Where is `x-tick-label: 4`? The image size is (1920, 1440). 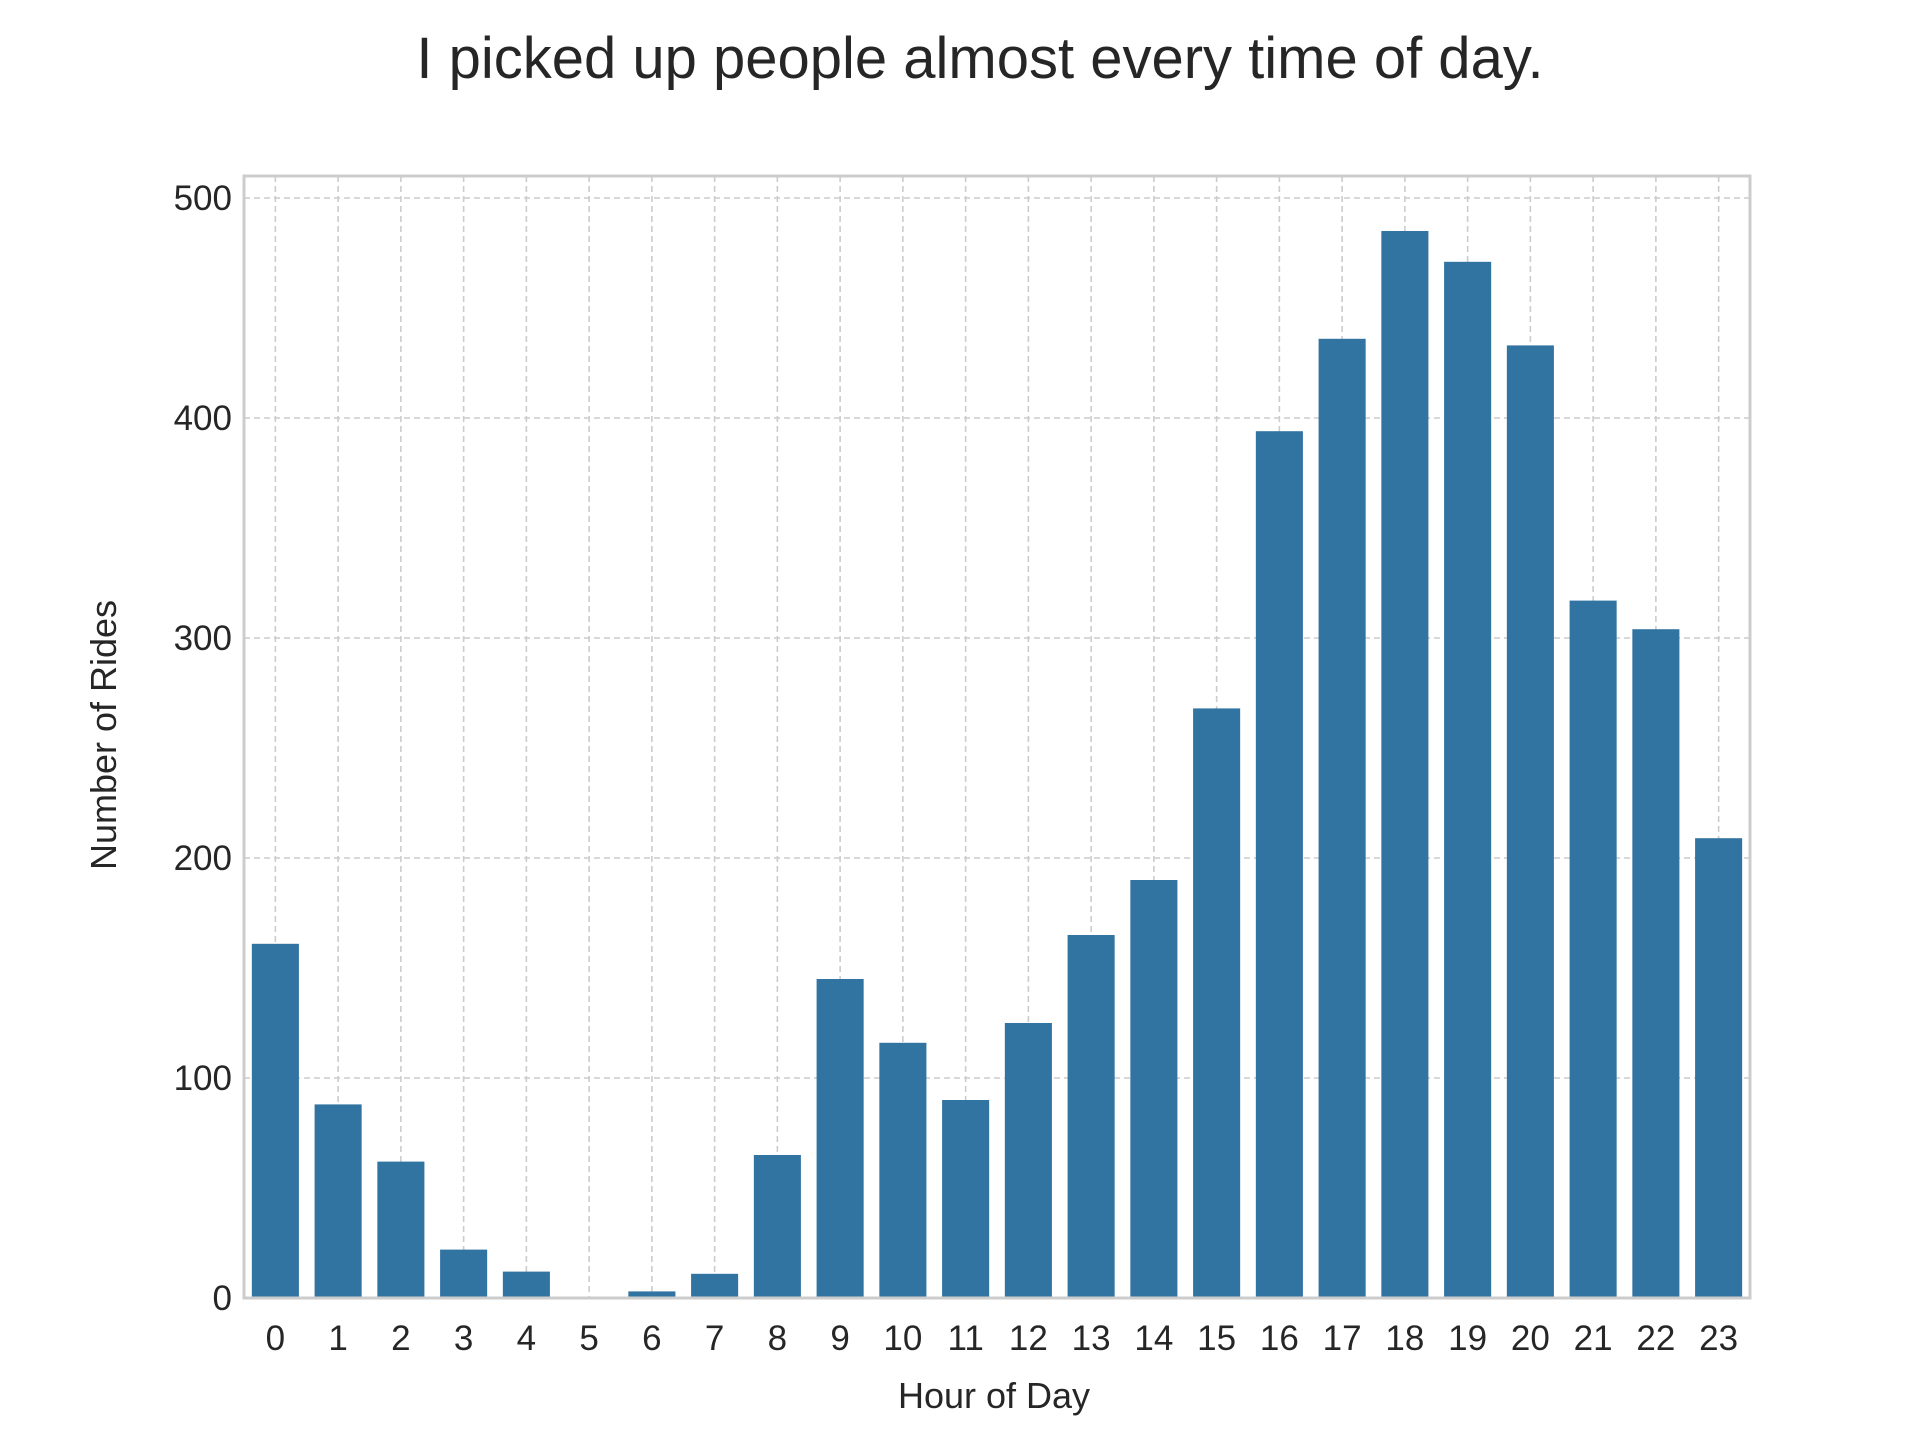
x-tick-label: 4 is located at coordinates (526, 1338).